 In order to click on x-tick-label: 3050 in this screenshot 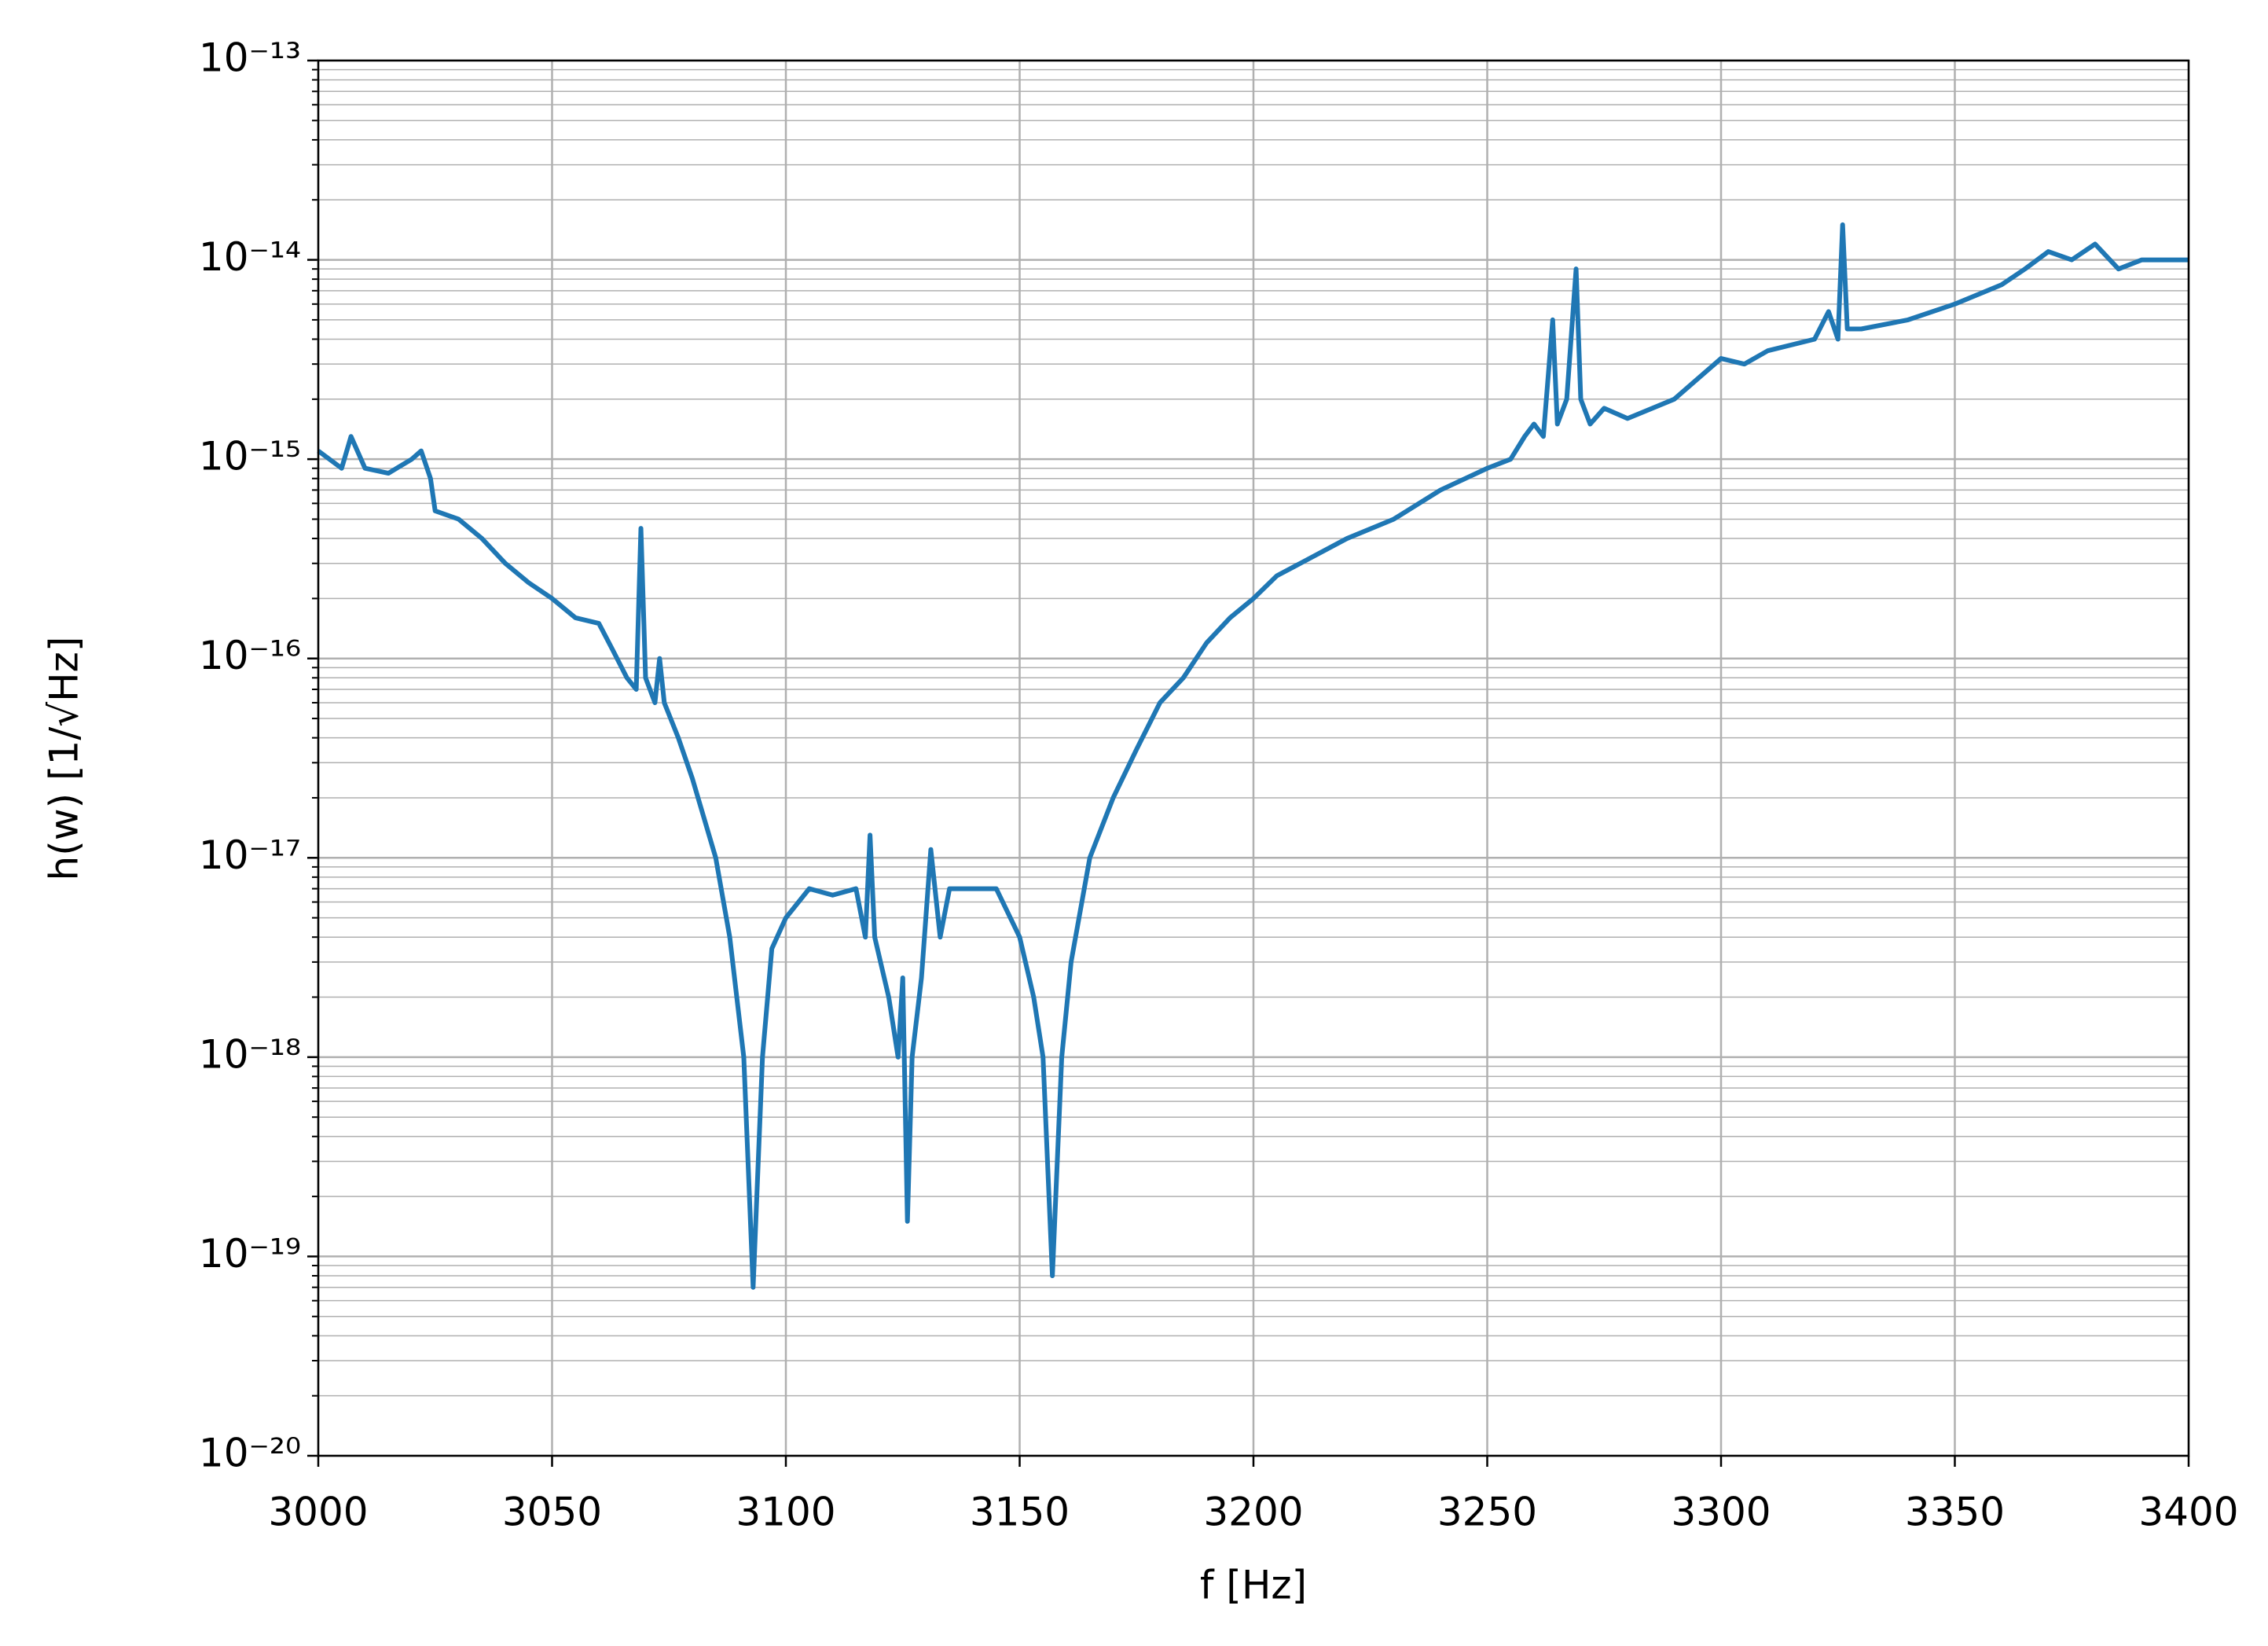, I will do `click(552, 1513)`.